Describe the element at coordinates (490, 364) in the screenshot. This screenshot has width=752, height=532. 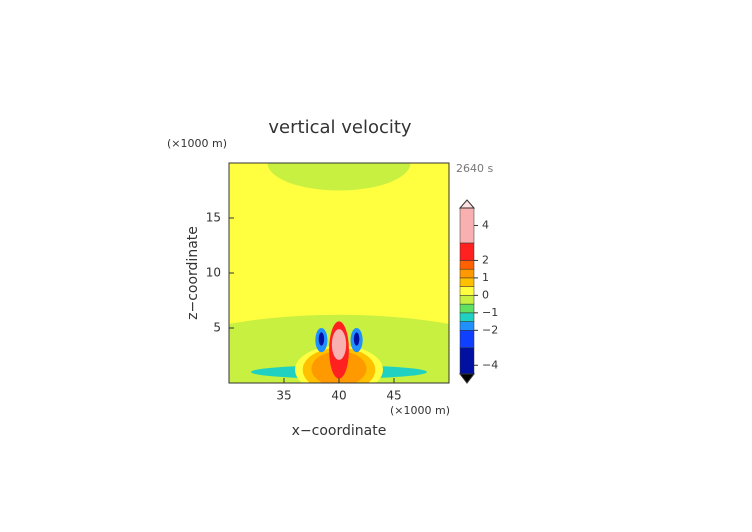
I see `colorbar-tick-label: −4` at that location.